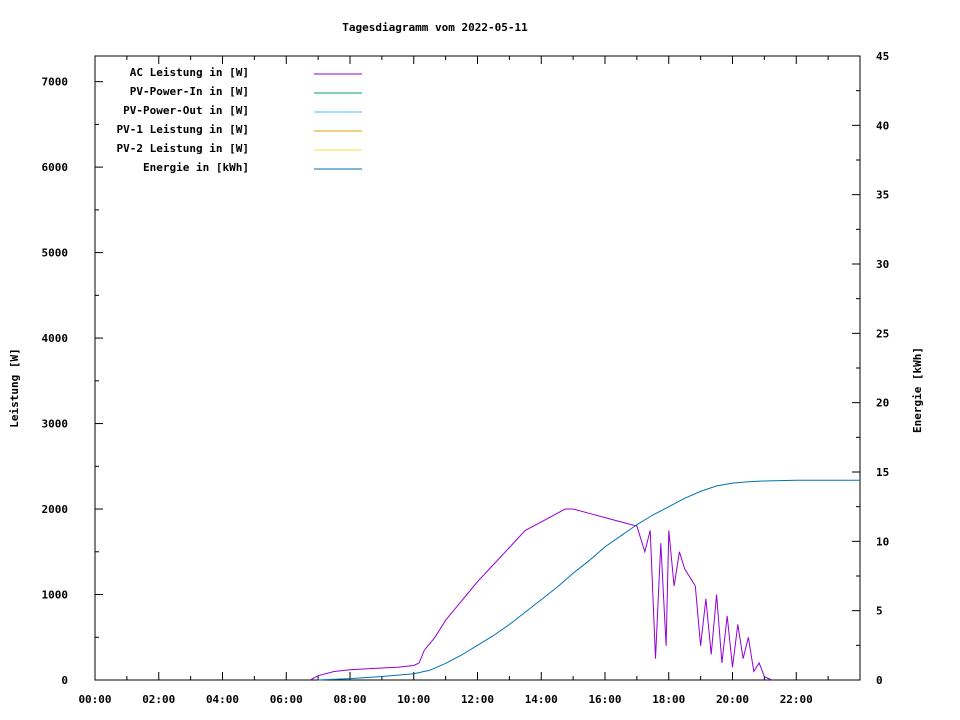 The width and height of the screenshot is (960, 720). What do you see at coordinates (477, 699) in the screenshot?
I see `x-tick-label: 12:00` at bounding box center [477, 699].